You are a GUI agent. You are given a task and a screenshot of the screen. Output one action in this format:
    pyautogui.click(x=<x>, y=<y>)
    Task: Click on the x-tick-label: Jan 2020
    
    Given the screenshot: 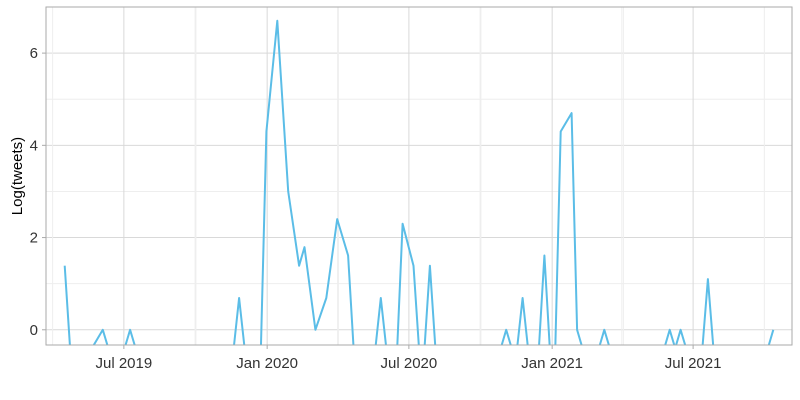 What is the action you would take?
    pyautogui.click(x=267, y=363)
    